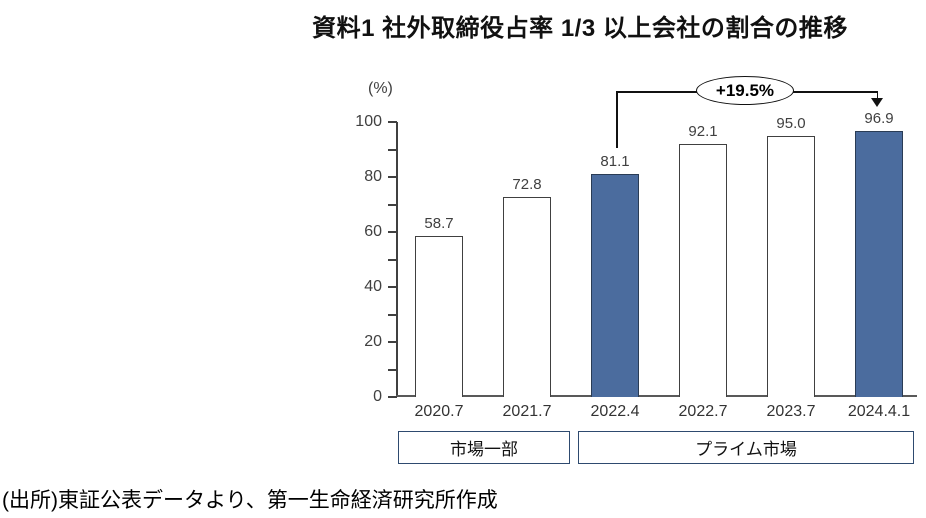  I want to click on category-label: 2020.7, so click(439, 411).